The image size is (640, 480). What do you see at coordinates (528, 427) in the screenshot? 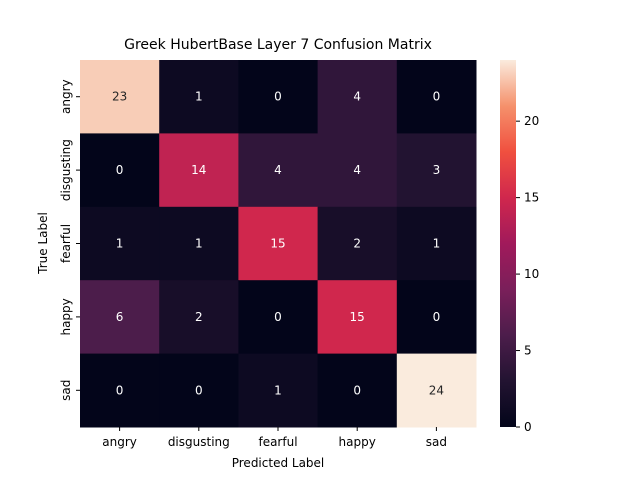
I see `colorbar-tick-label-0: 0` at bounding box center [528, 427].